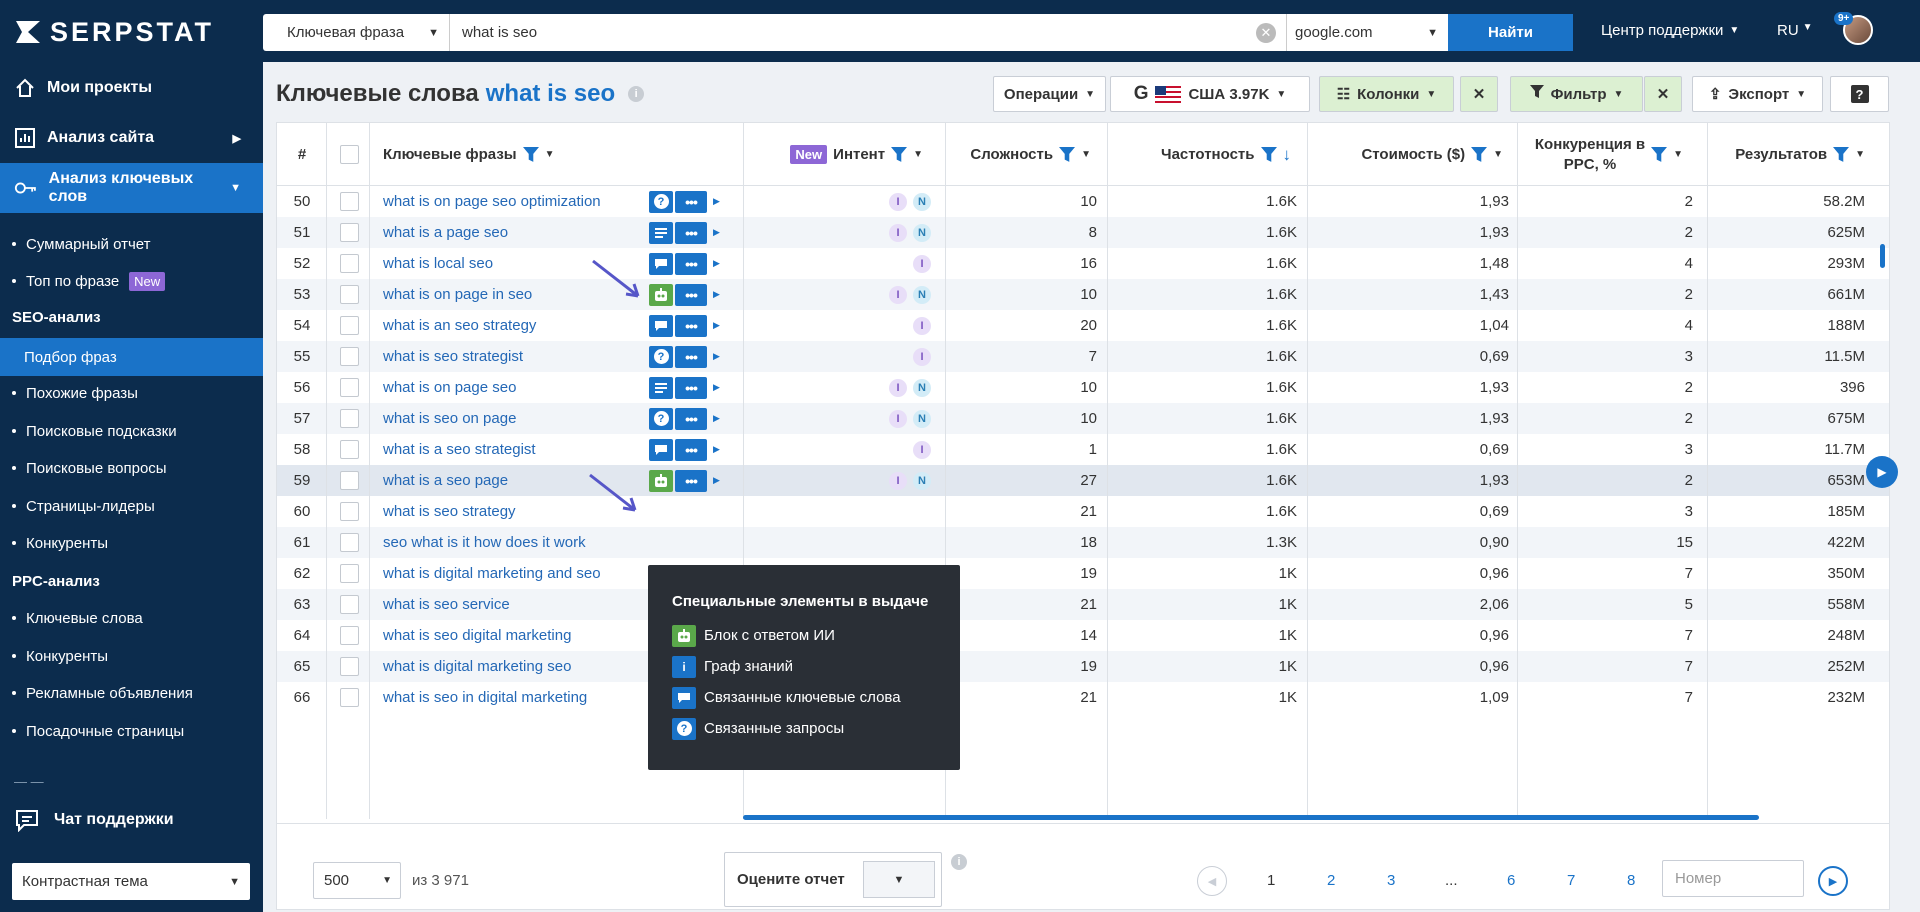  What do you see at coordinates (492, 201) in the screenshot?
I see `keyword-link: what is on page seo optimization` at bounding box center [492, 201].